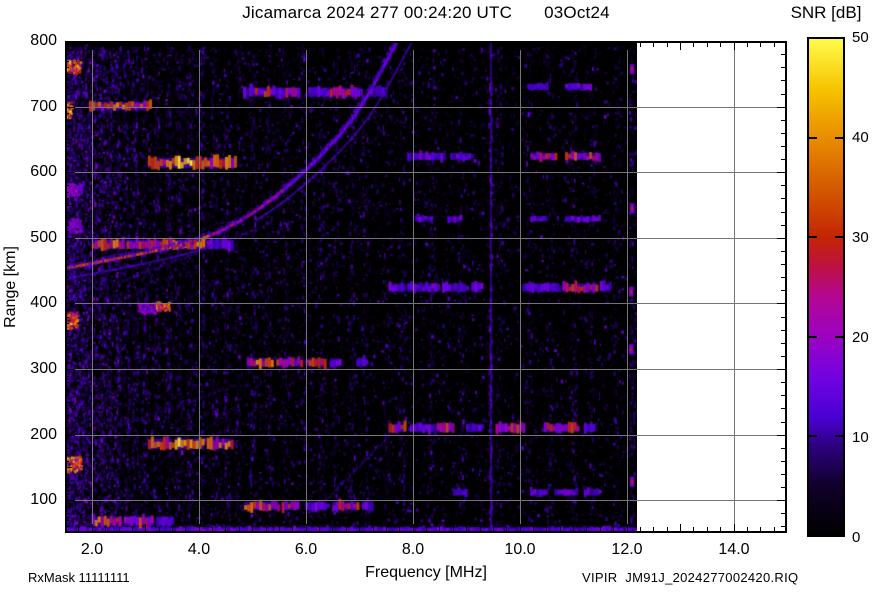 The image size is (874, 595). Describe the element at coordinates (92, 549) in the screenshot. I see `x-axis-tick-label: 2.0` at that location.